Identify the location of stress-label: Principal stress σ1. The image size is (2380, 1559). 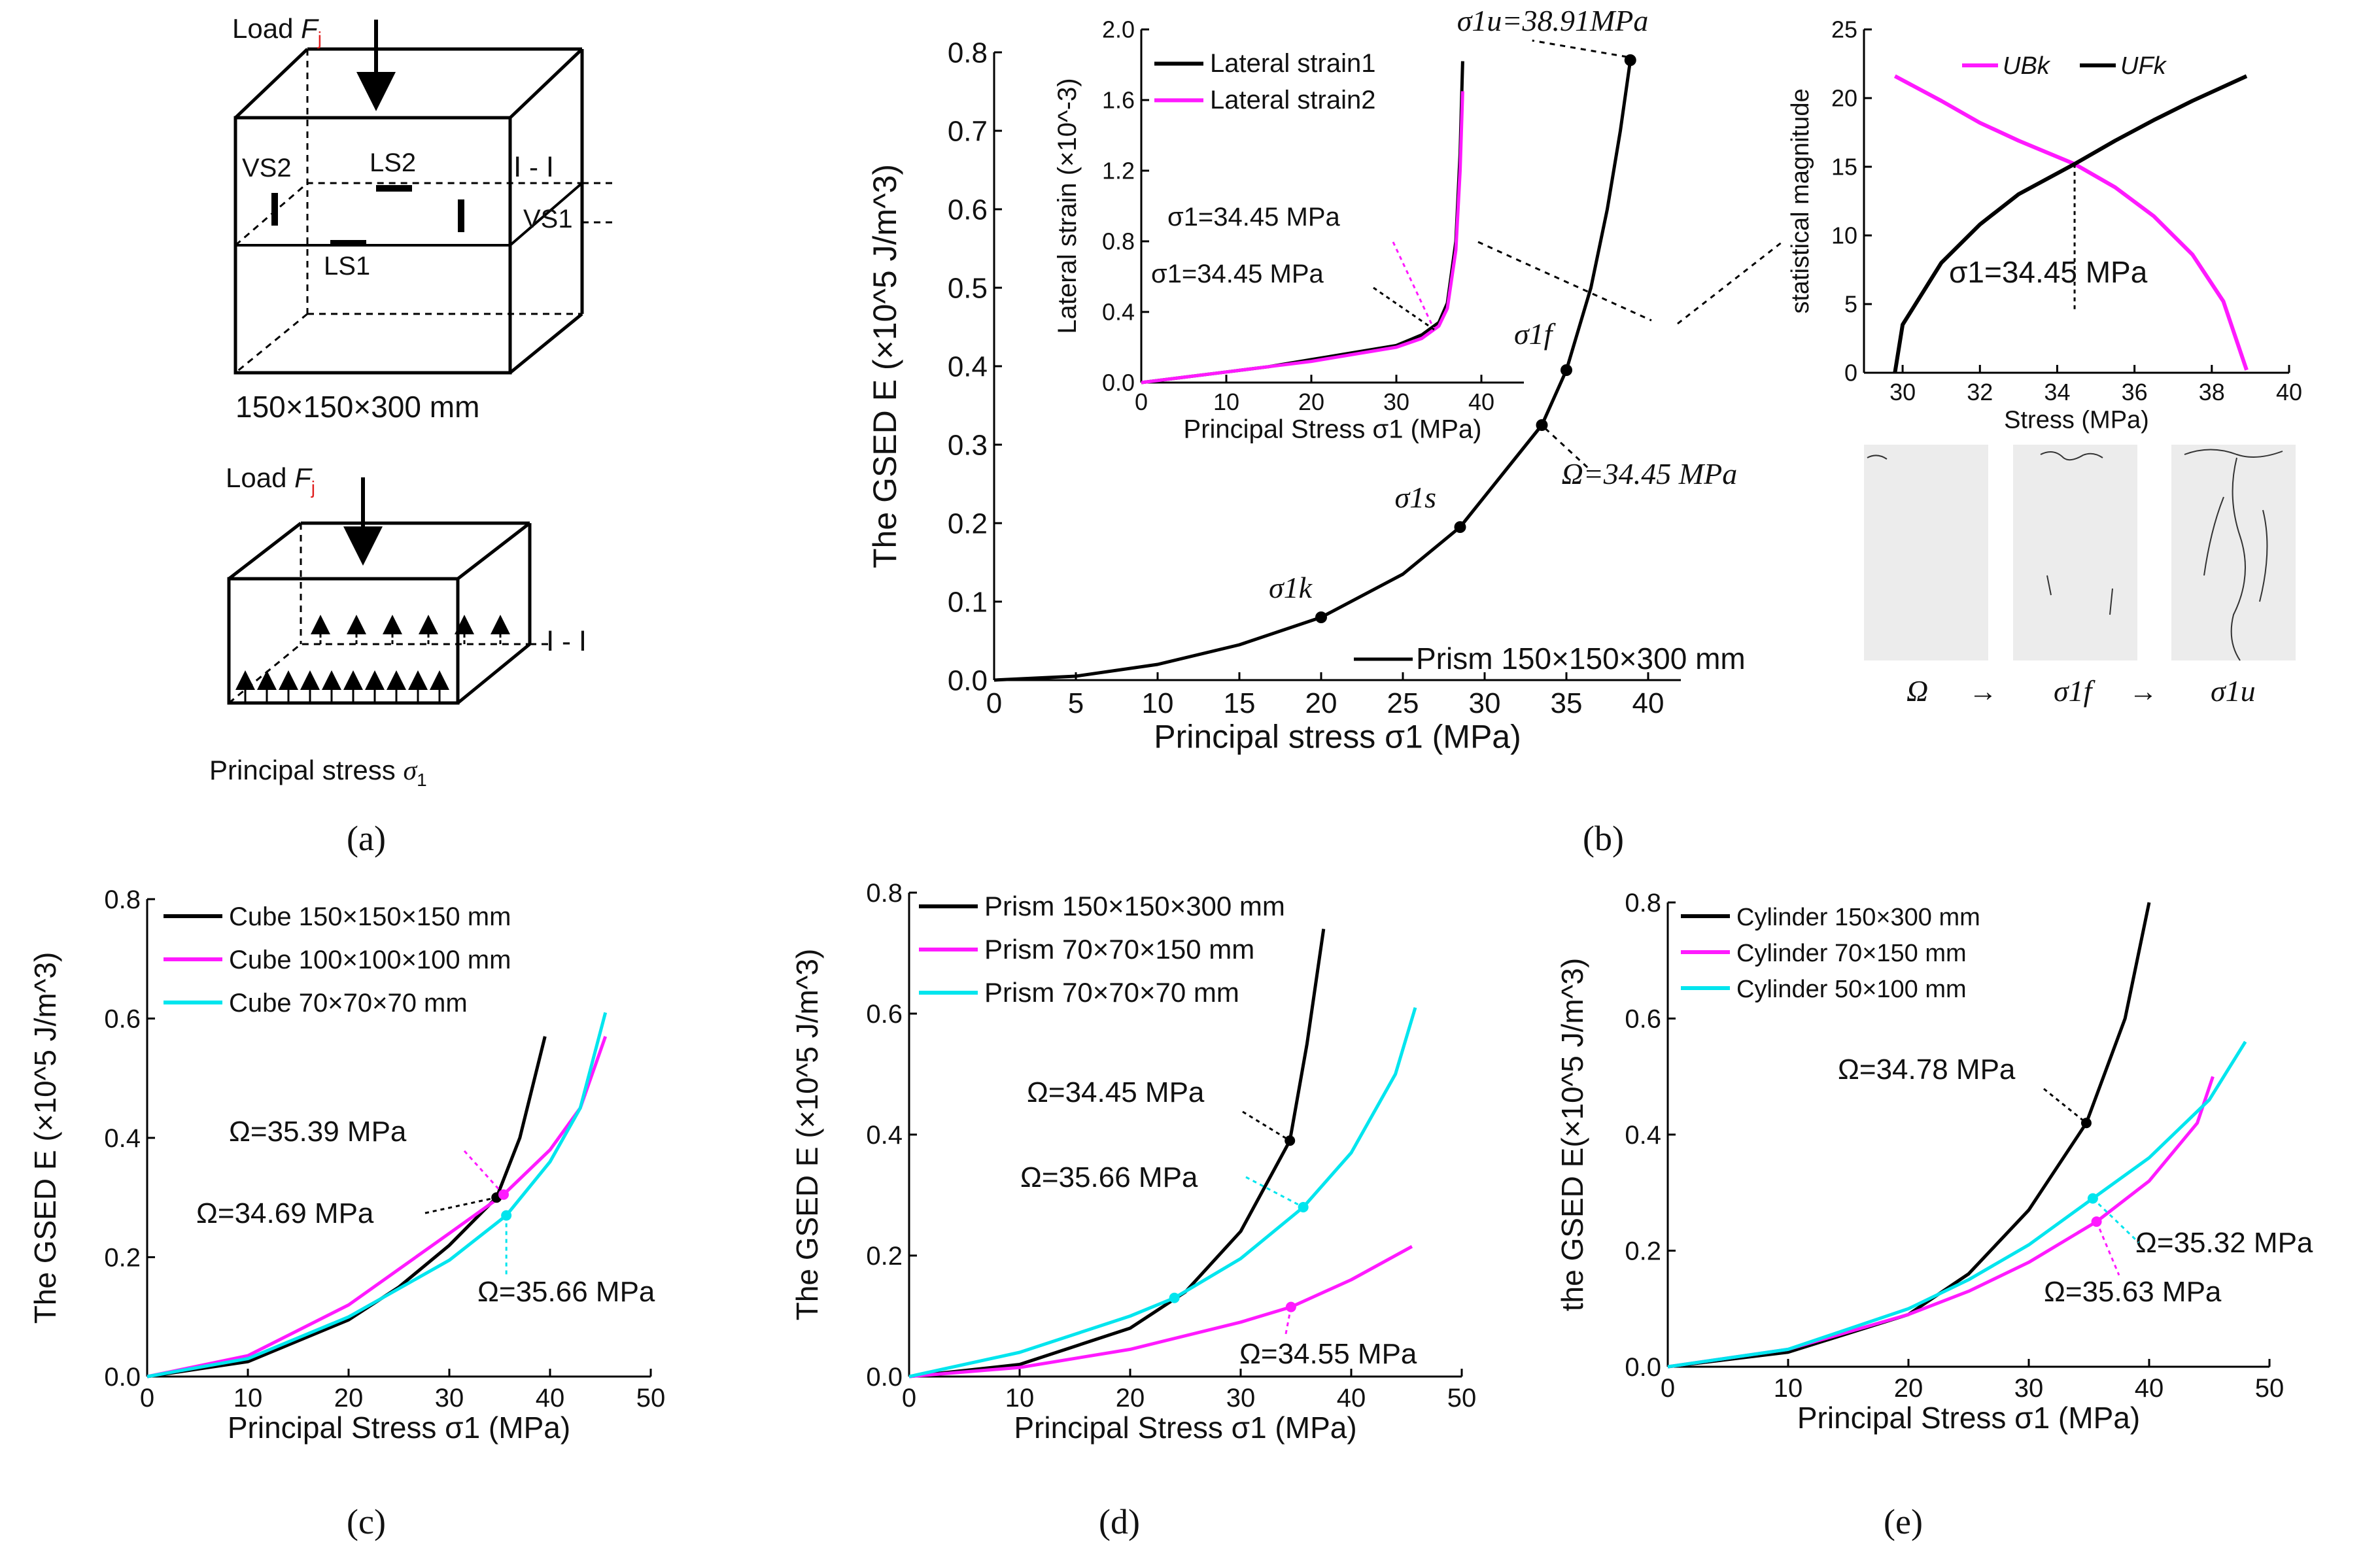
(318, 773).